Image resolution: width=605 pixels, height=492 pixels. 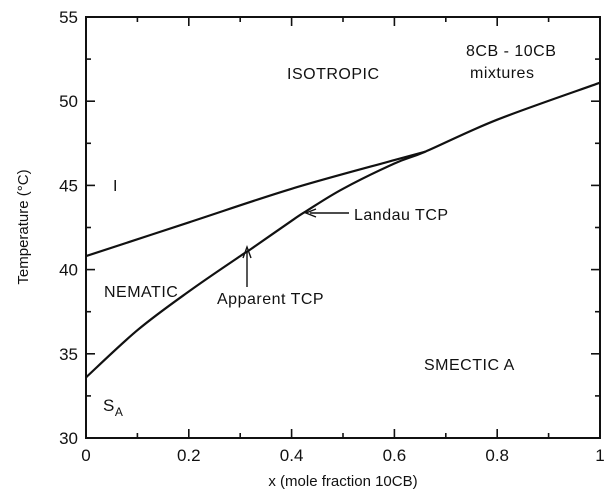 What do you see at coordinates (68, 17) in the screenshot?
I see `y-tick-label: 55` at bounding box center [68, 17].